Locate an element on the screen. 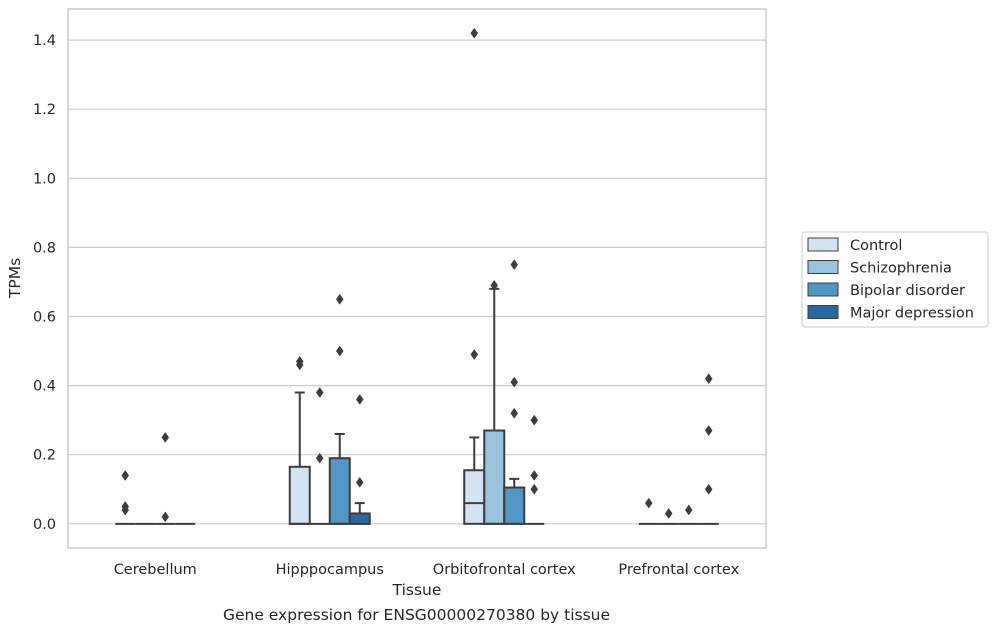 Image resolution: width=997 pixels, height=634 pixels. x-tick-label: Prefrontal cortex is located at coordinates (678, 570).